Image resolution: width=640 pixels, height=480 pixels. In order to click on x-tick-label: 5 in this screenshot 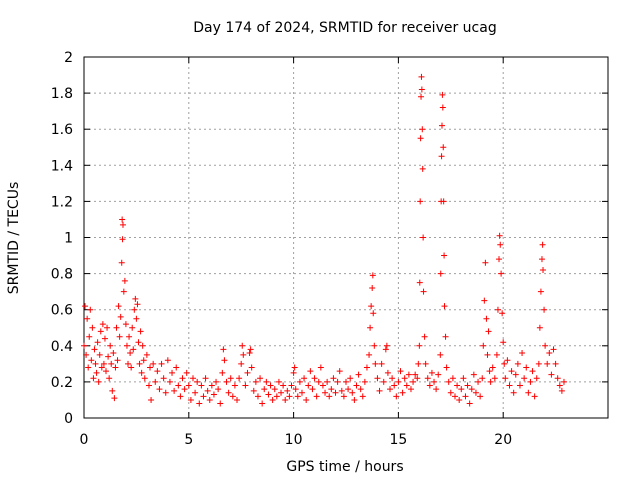, I will do `click(188, 440)`.